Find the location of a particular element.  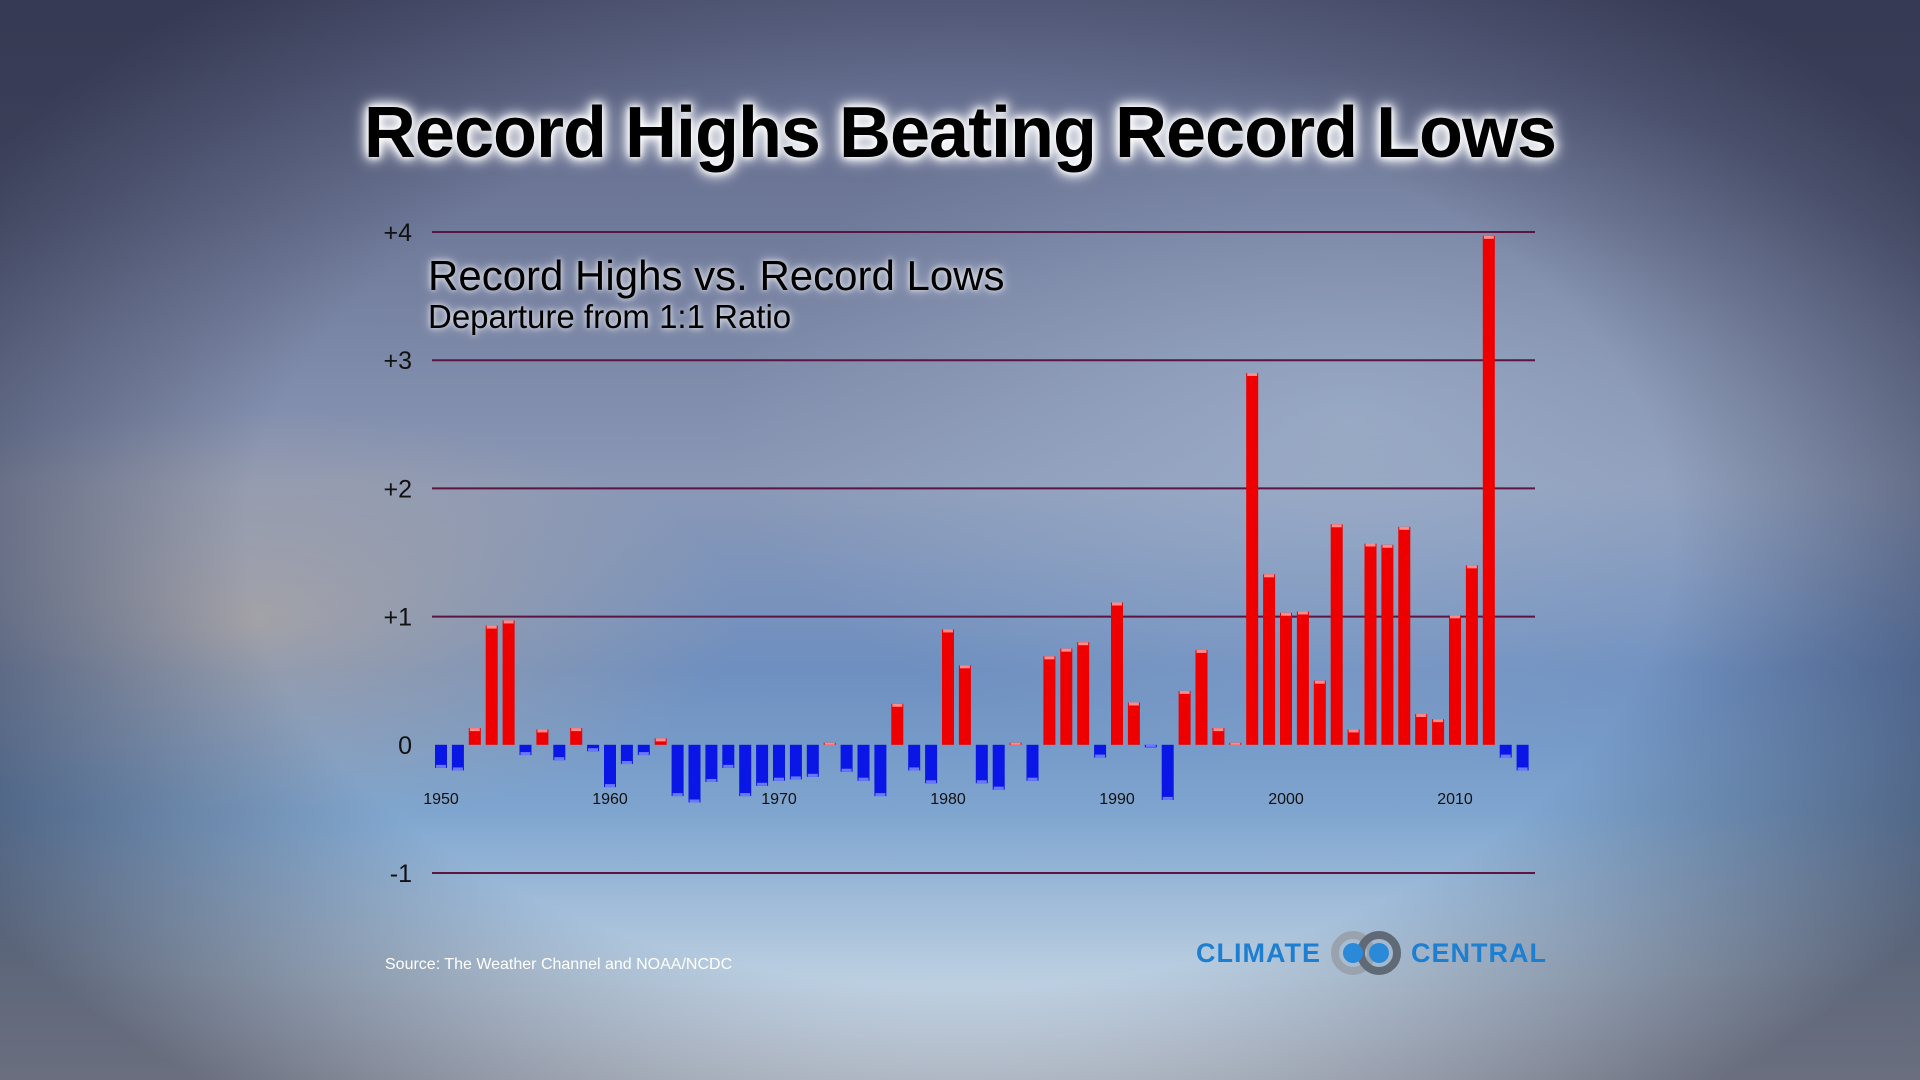

bar-cap-1966 is located at coordinates (711, 780).